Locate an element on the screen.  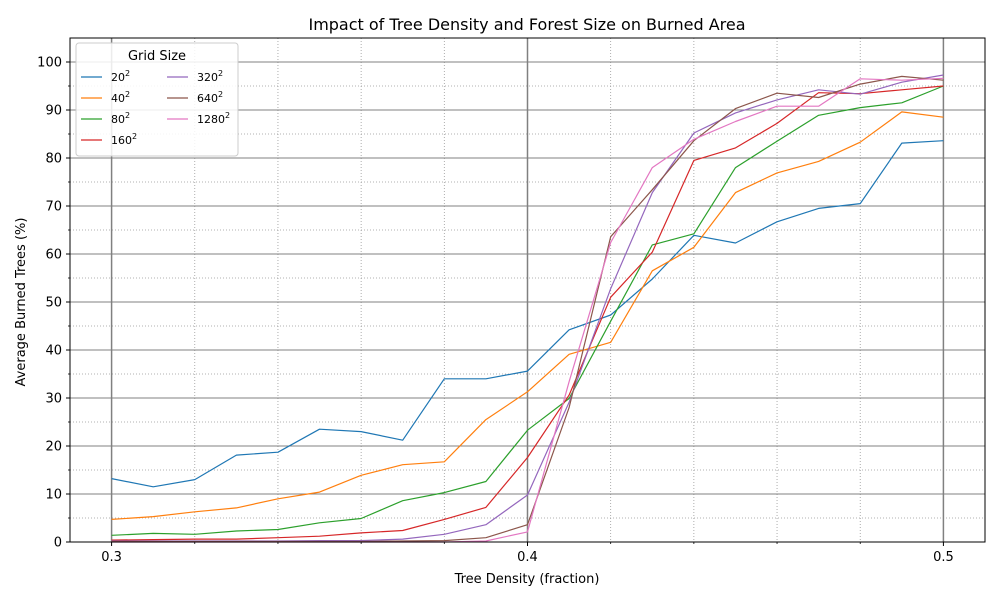
x-tick-label: 0.3 is located at coordinates (111, 557).